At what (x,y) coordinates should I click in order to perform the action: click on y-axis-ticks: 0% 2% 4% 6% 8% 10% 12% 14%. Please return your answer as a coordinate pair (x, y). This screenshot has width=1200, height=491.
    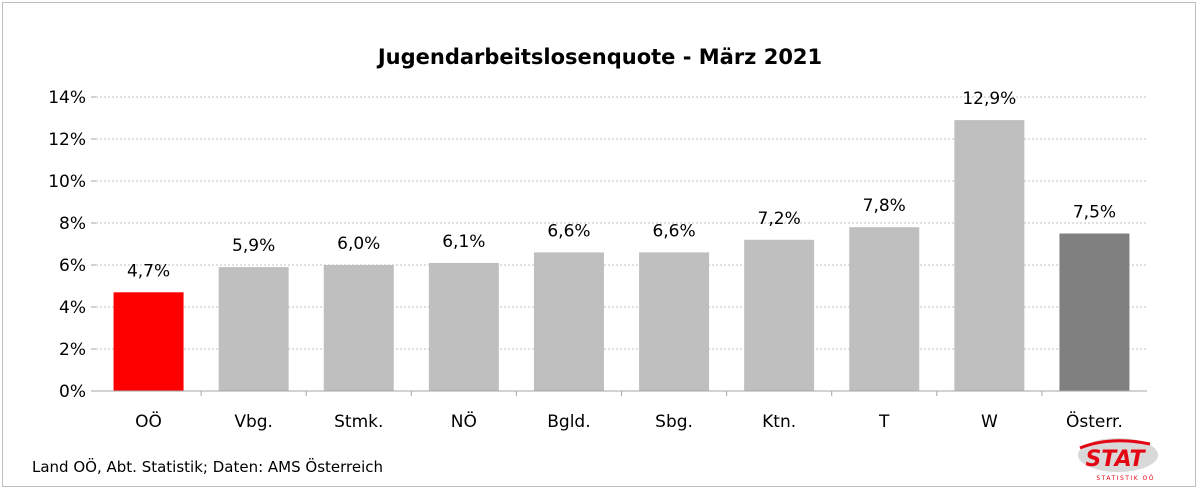
    Looking at the image, I should click on (72, 245).